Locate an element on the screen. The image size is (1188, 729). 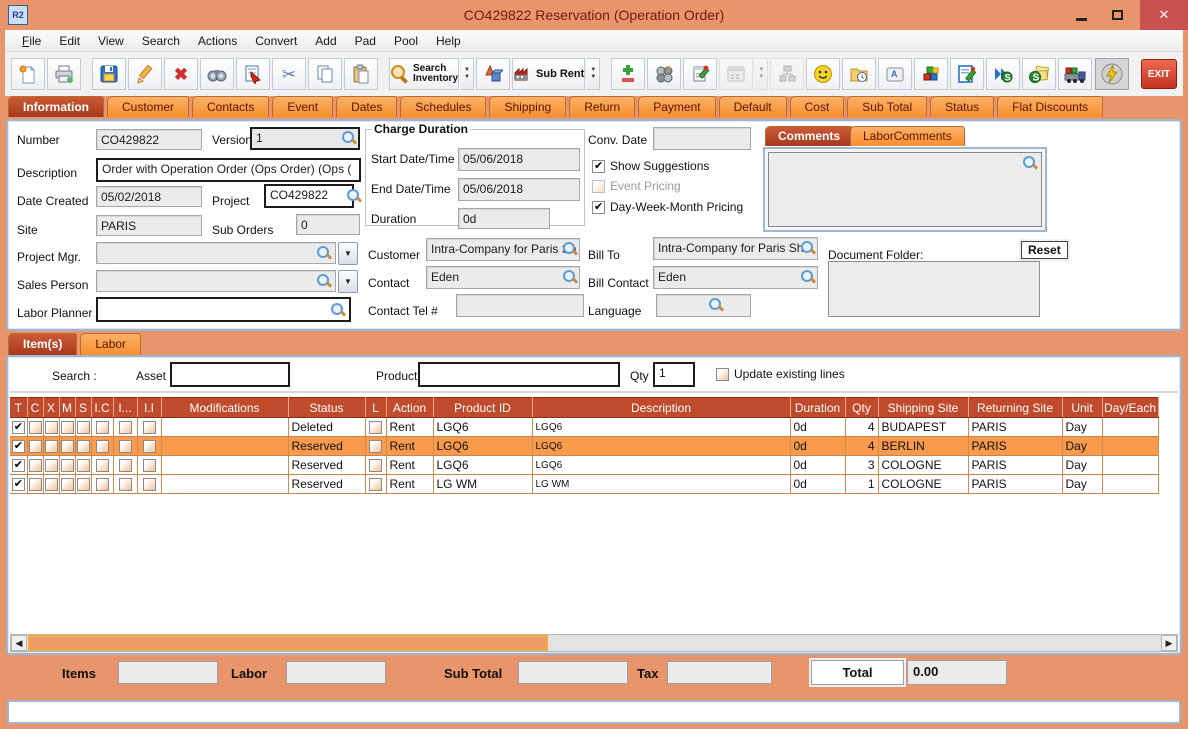
bill-to-field: Intra-Company for Paris Sh is located at coordinates (735, 248).